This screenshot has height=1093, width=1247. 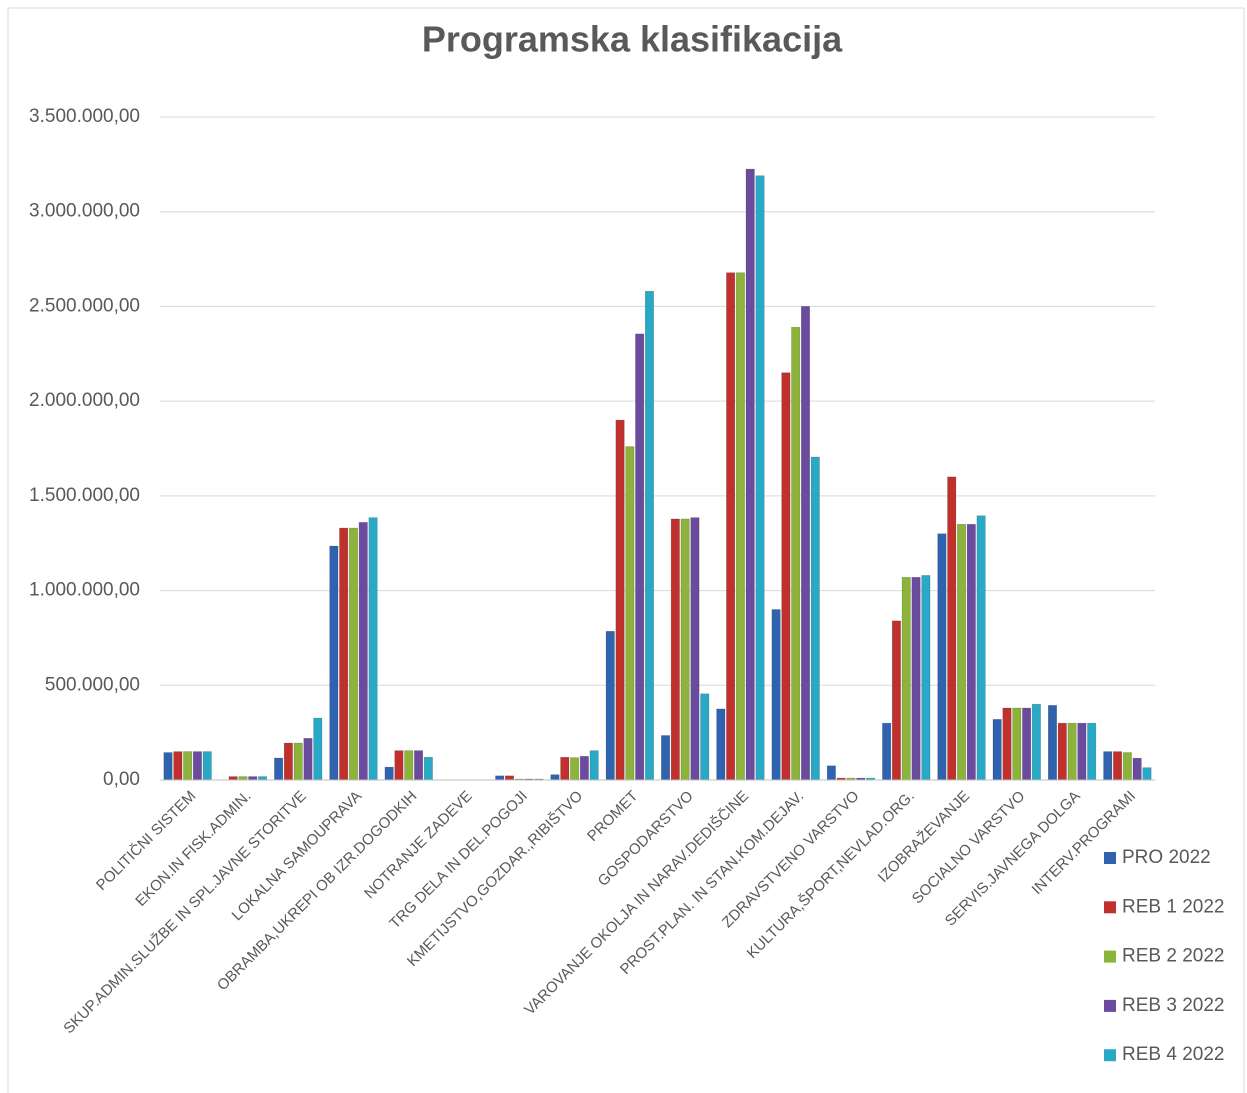 I want to click on y-tick-label: 3.500.000,00, so click(x=84, y=116).